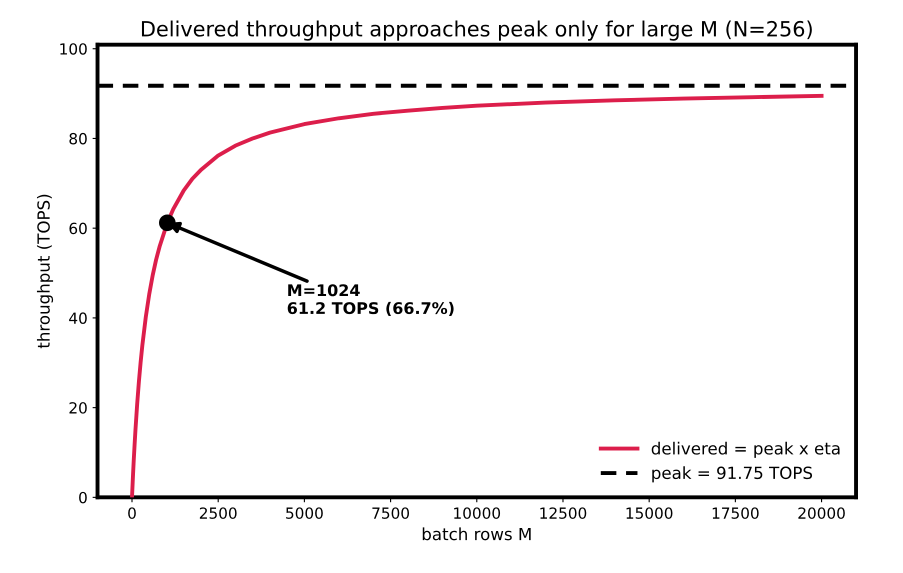  I want to click on legend-label: delivered = peak x eta, so click(746, 450).